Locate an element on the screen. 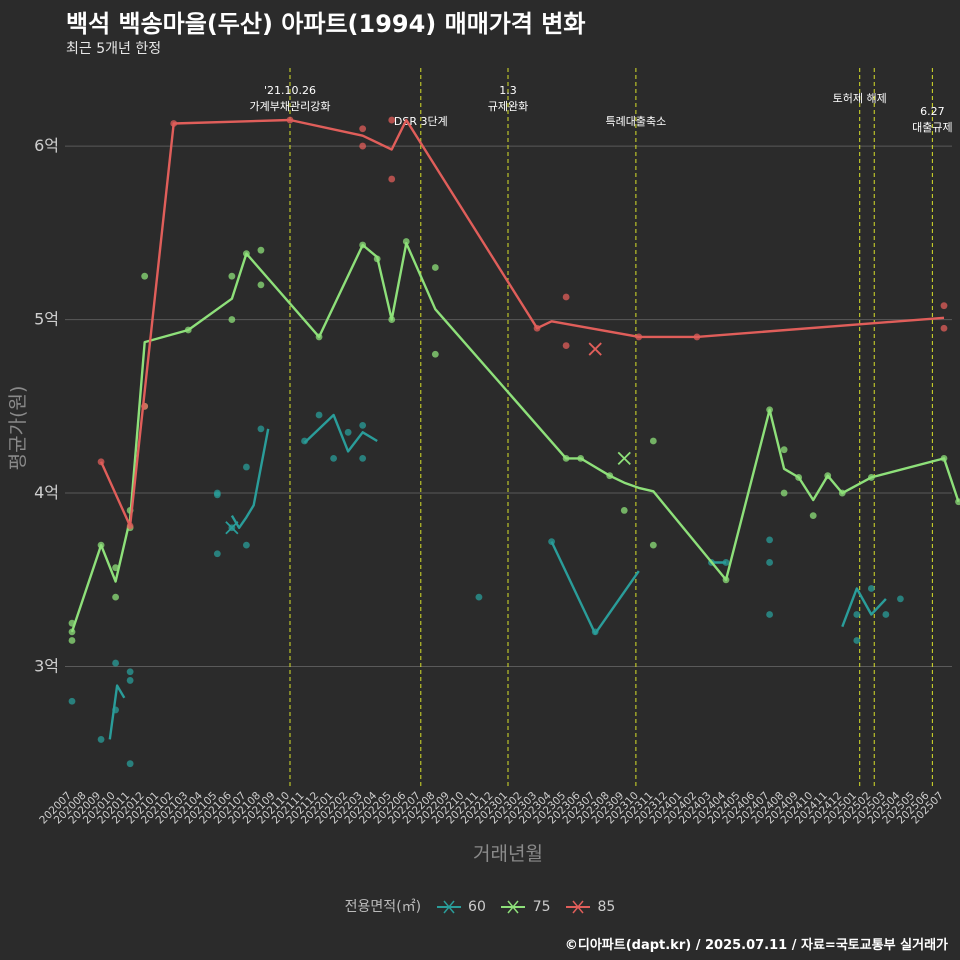 This screenshot has width=960, height=960. legend-title: 전용면적(㎡) is located at coordinates (383, 907).